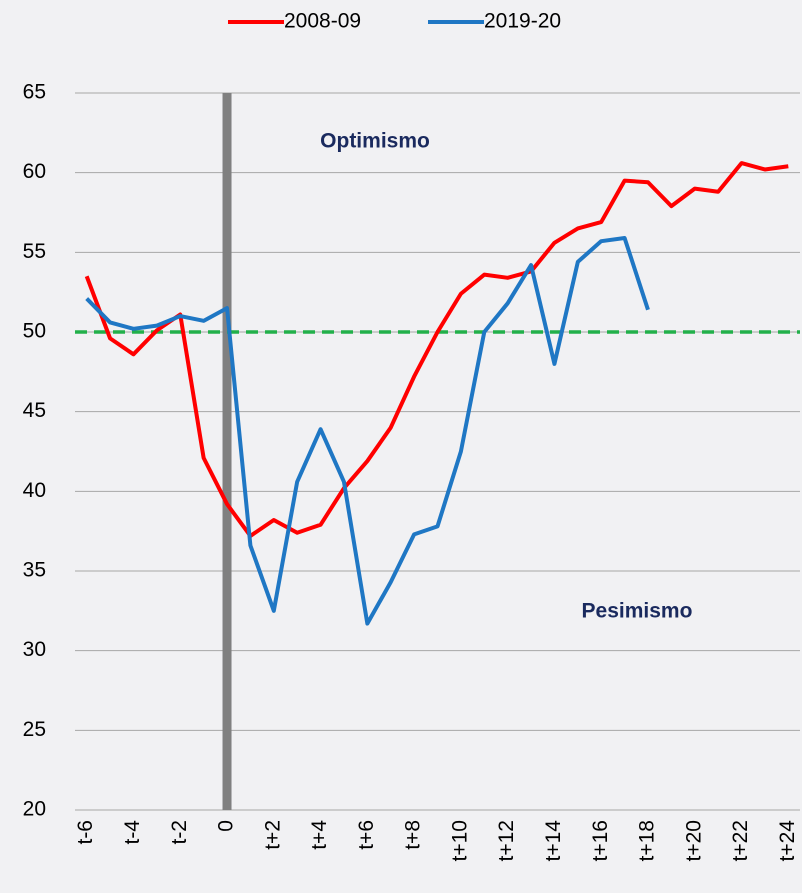 The height and width of the screenshot is (893, 802). I want to click on y-tick-label: 65, so click(34, 92).